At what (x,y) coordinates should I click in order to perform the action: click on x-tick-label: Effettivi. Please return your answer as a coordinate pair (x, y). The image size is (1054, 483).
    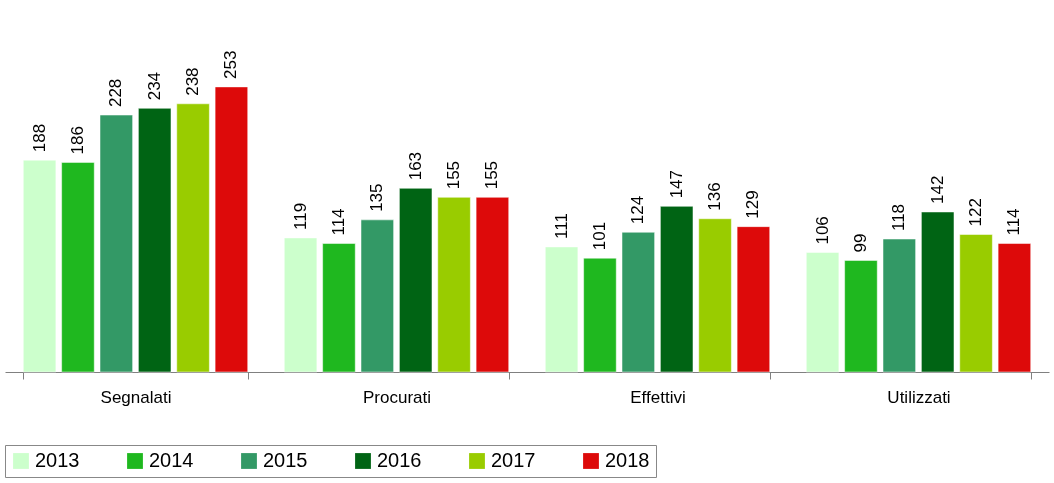
    Looking at the image, I should click on (658, 397).